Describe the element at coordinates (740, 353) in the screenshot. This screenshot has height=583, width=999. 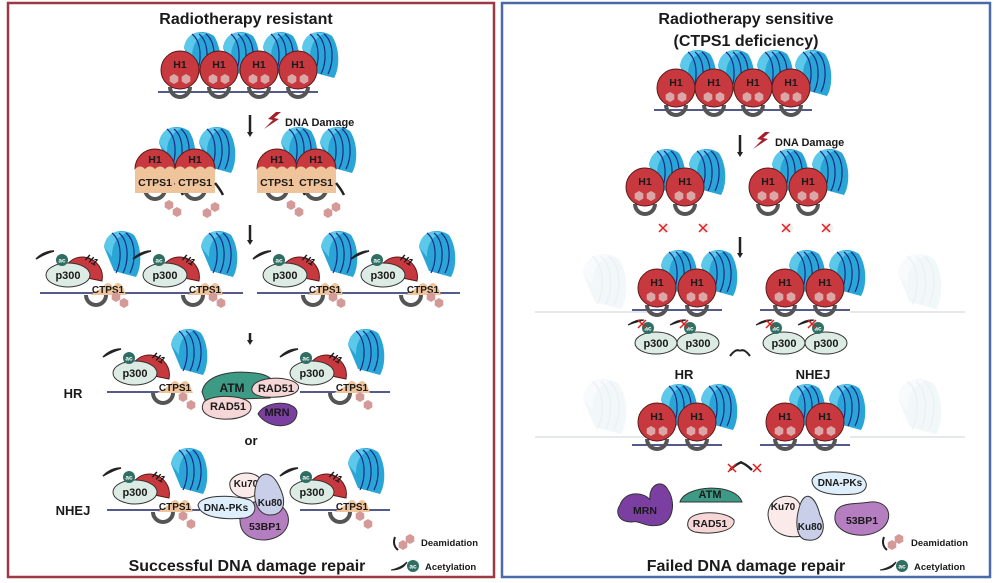
I see `split-arrows-icon` at that location.